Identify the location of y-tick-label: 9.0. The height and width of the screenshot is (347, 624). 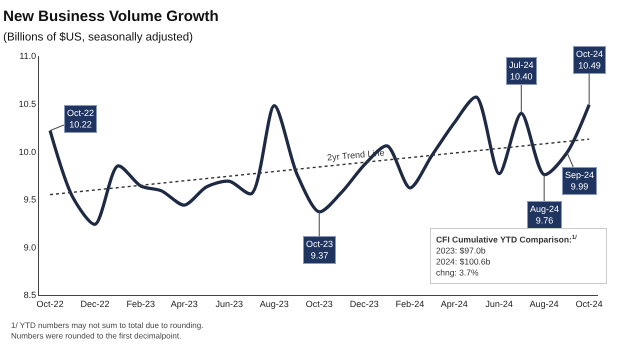
(30, 247).